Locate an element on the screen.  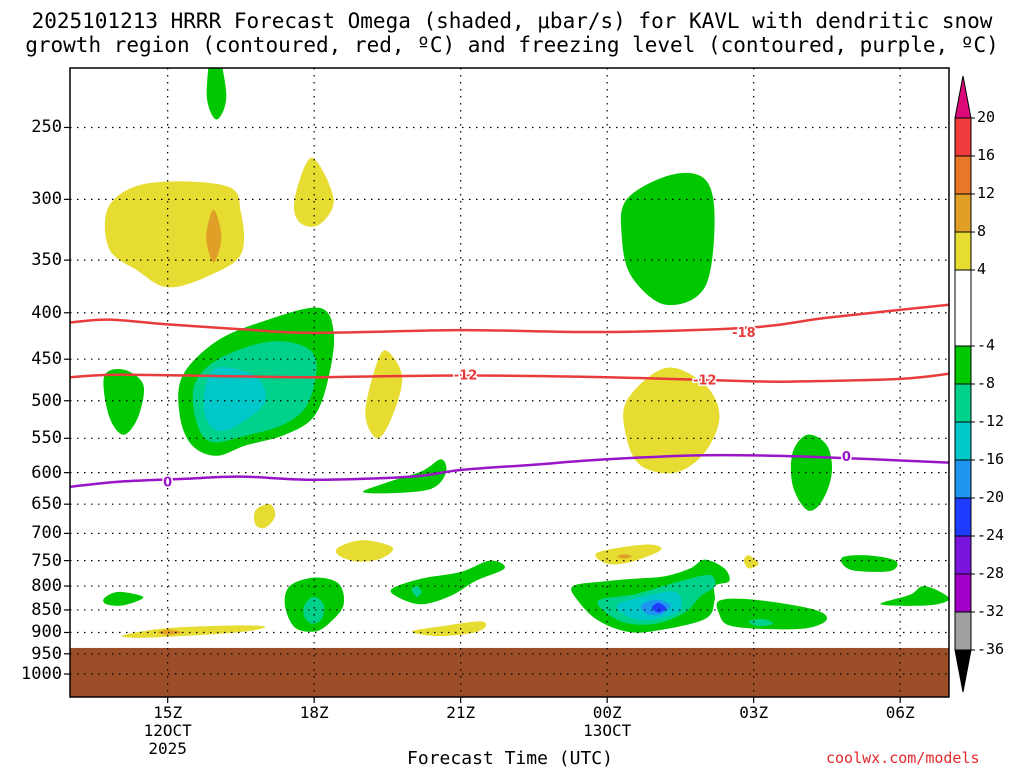
colorbar-level-label: -4 is located at coordinates (986, 345).